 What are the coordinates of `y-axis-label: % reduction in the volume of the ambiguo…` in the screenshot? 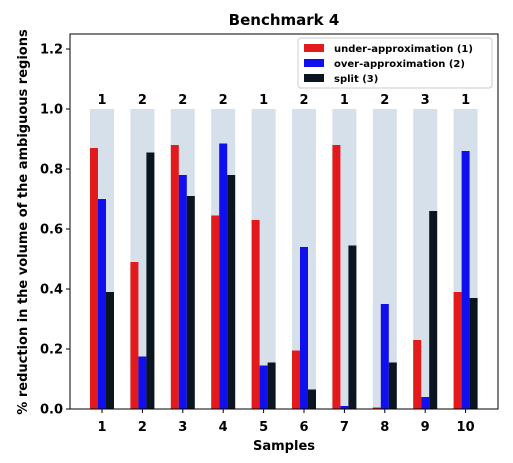 It's located at (23, 222).